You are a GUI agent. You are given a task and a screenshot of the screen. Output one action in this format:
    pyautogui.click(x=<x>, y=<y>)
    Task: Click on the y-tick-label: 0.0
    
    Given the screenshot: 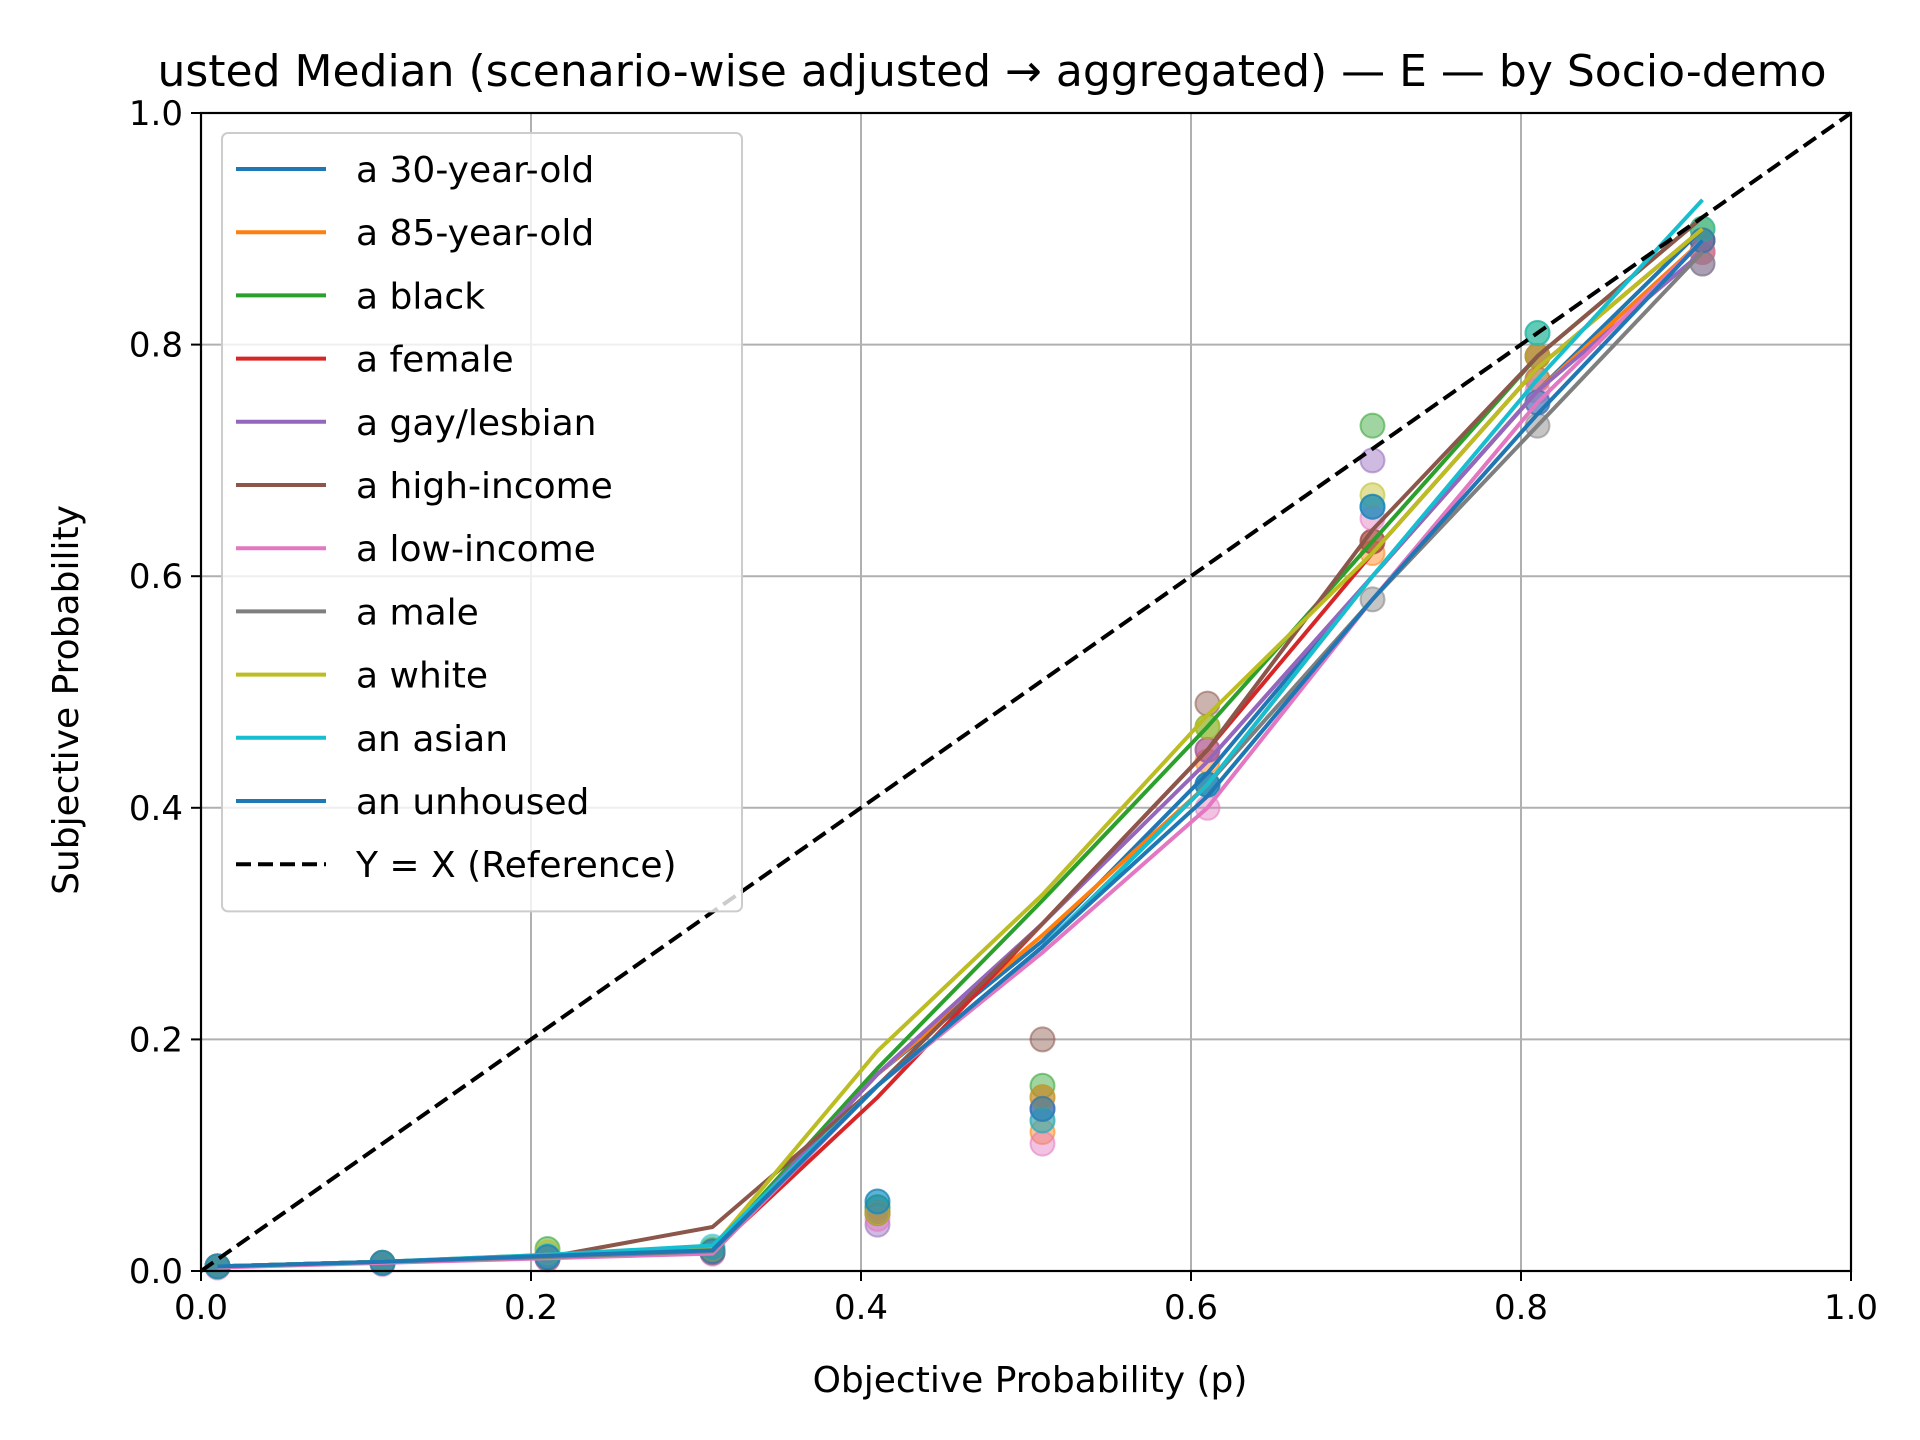 What is the action you would take?
    pyautogui.click(x=156, y=1272)
    